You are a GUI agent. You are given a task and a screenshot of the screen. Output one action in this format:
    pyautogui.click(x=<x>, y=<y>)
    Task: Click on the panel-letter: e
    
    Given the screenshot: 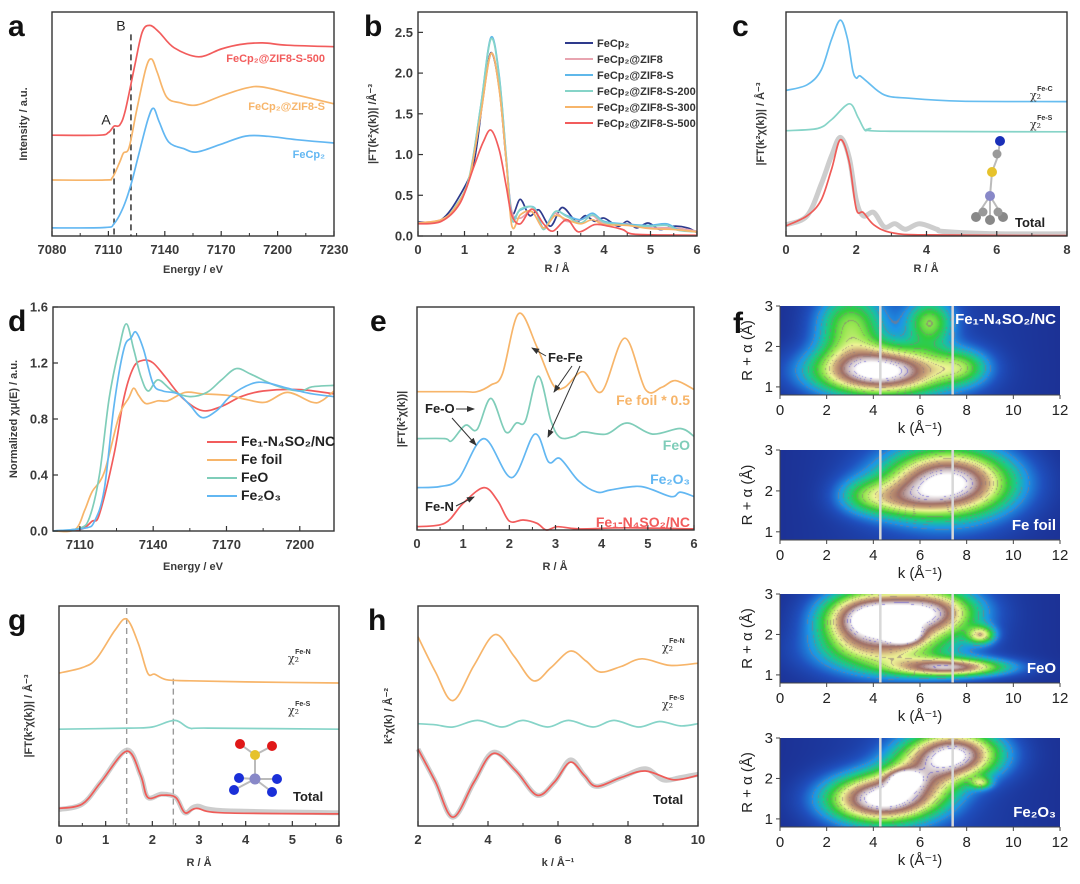 What is the action you would take?
    pyautogui.click(x=378, y=321)
    